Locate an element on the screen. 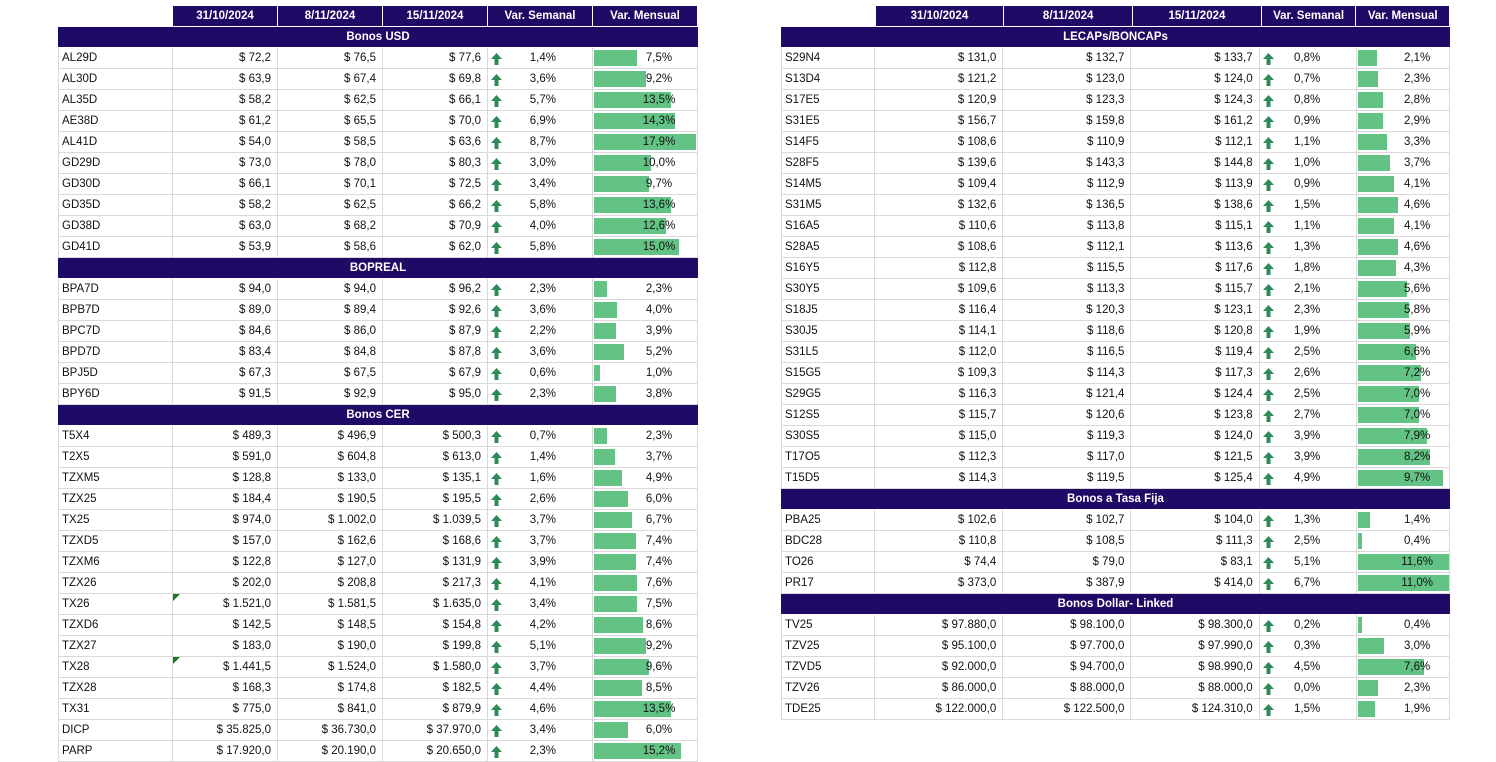 This screenshot has width=1496, height=762. table-row: TZXM6 $ 122,8 $ 127,0 $ 131,9 3,9% 7,4% is located at coordinates (378, 562).